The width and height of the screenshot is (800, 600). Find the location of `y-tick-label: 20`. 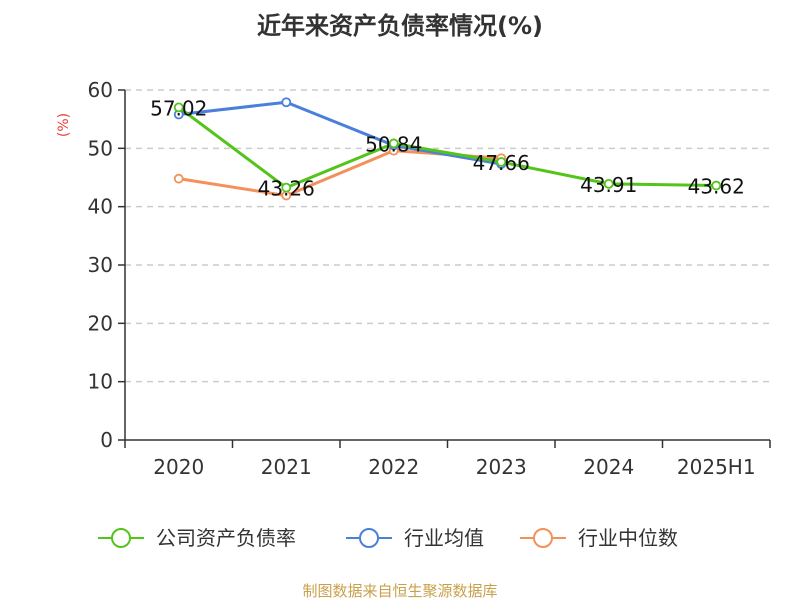

y-tick-label: 20 is located at coordinates (100, 323).